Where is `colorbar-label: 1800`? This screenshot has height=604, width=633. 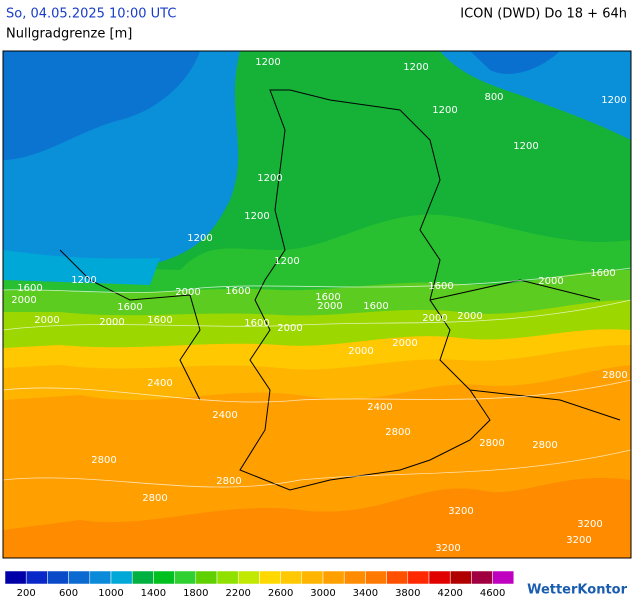 colorbar-label: 1800 is located at coordinates (195, 593).